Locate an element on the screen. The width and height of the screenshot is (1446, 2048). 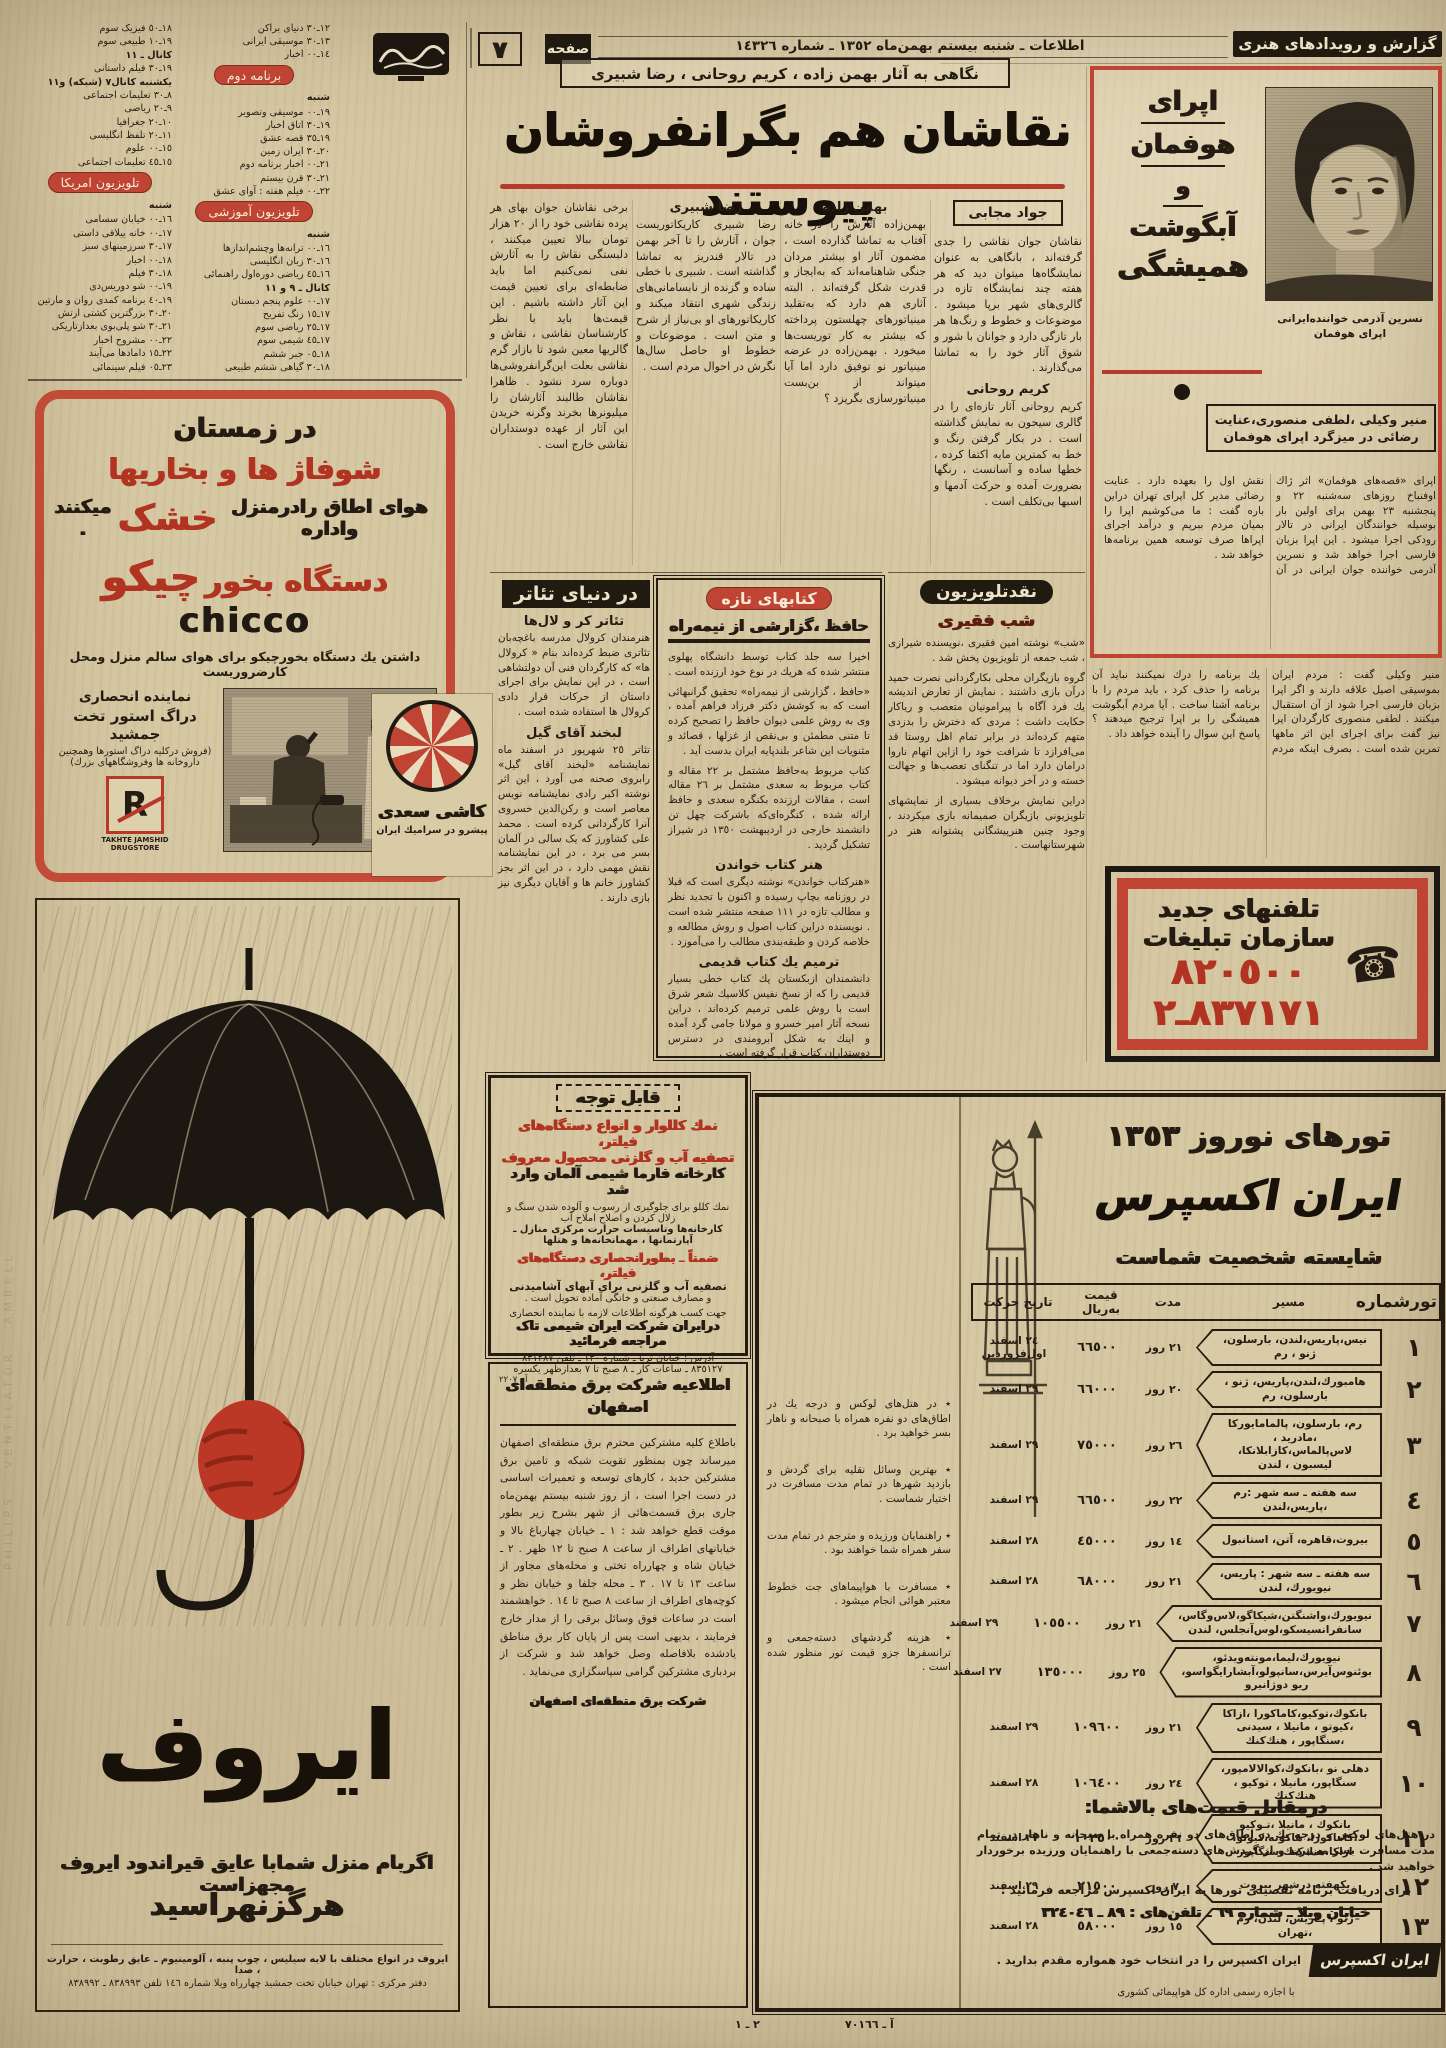
tour-number: ١٣ is located at coordinates (1414, 1926).